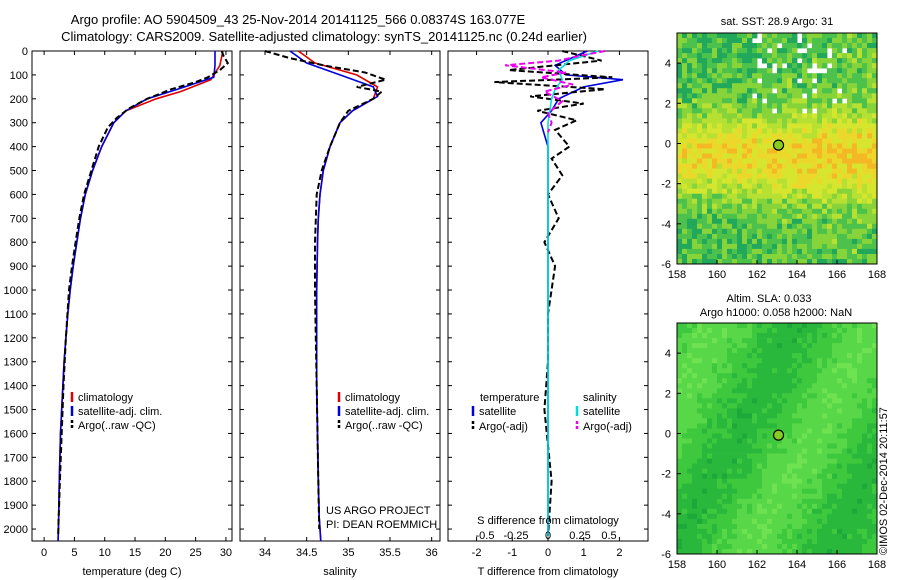  What do you see at coordinates (485, 536) in the screenshot?
I see `diff-top-tick-label: -0.5` at bounding box center [485, 536].